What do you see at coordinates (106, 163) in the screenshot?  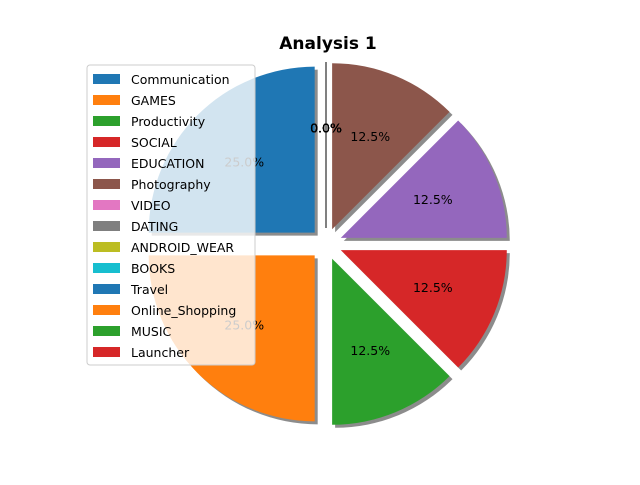 I see `legend-swatch-education` at bounding box center [106, 163].